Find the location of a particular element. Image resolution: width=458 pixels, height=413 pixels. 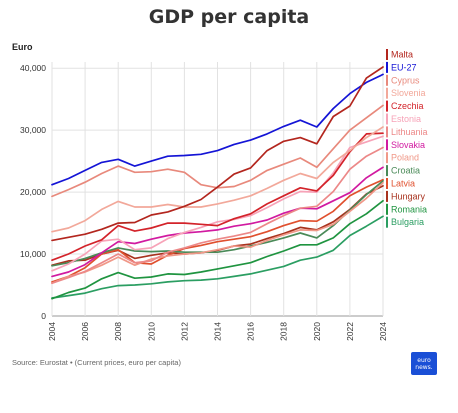

legend-label-poland: Poland is located at coordinates (405, 158).